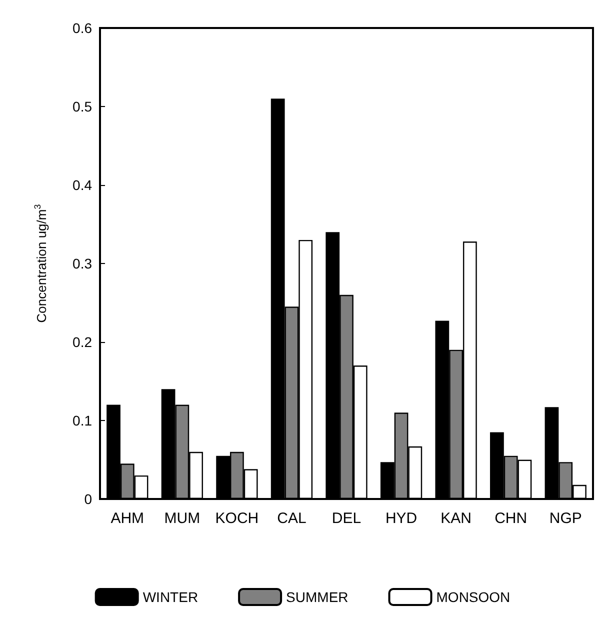  I want to click on y-tick-label: 0.6, so click(82, 28).